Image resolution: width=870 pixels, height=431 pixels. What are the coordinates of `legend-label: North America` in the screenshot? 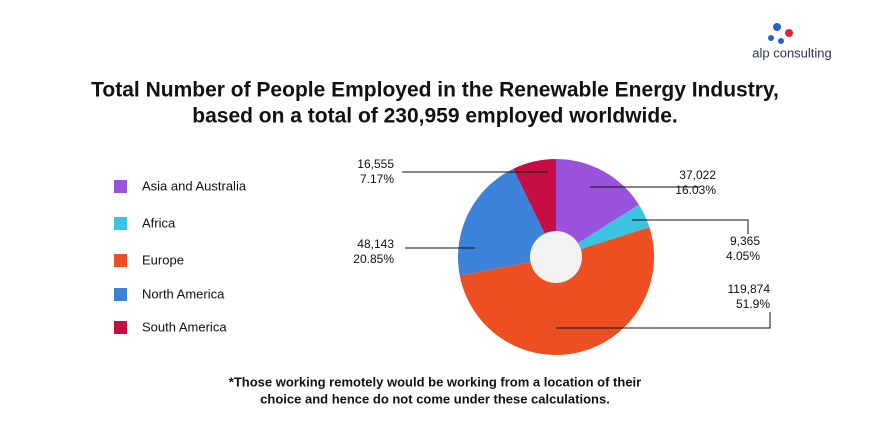 It's located at (183, 293).